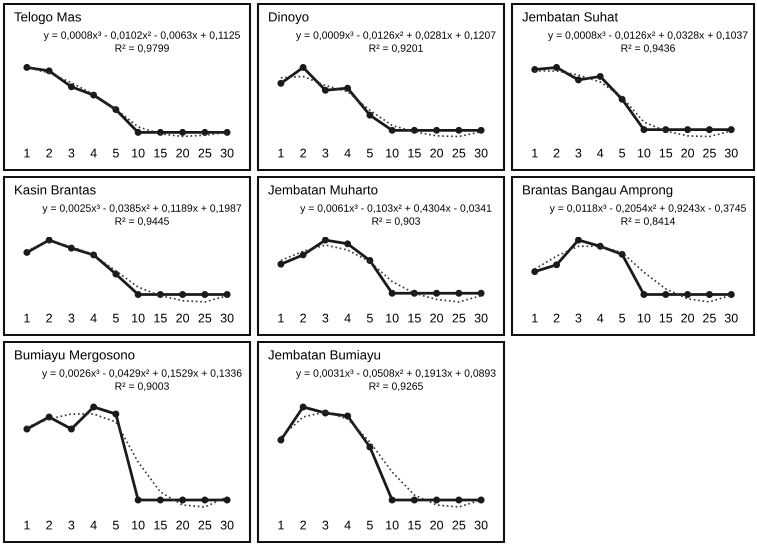 The width and height of the screenshot is (757, 547). What do you see at coordinates (142, 387) in the screenshot?
I see `text: R² = 0,9003` at bounding box center [142, 387].